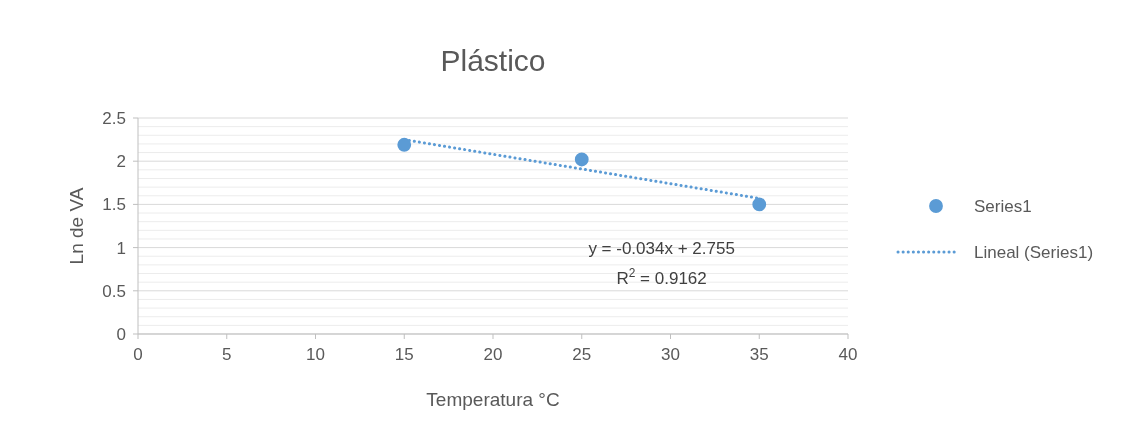  Describe the element at coordinates (227, 354) in the screenshot. I see `x-tick-label: 5` at that location.